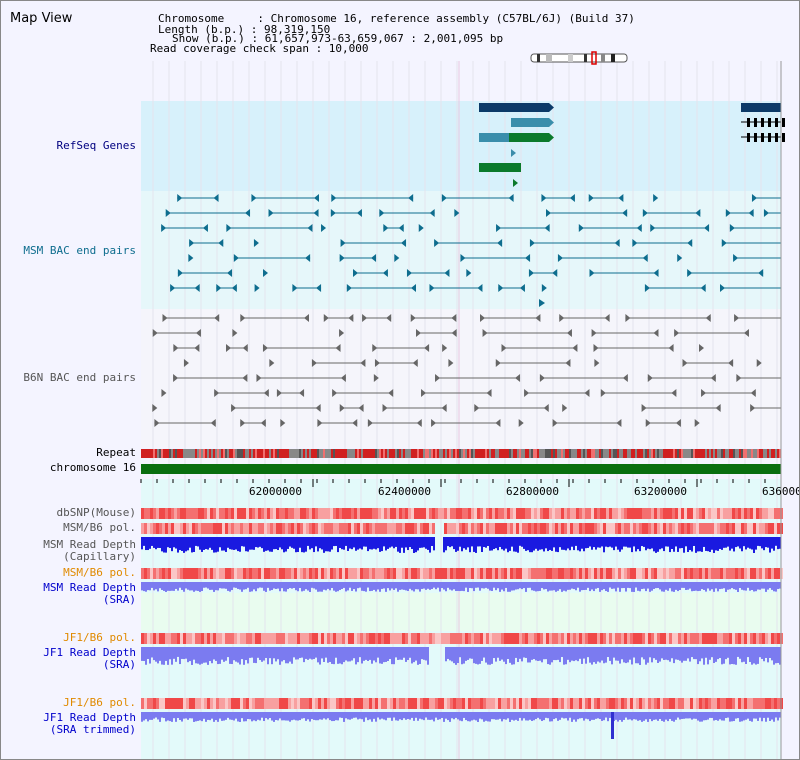 This screenshot has width=800, height=760. Describe the element at coordinates (99, 527) in the screenshot. I see `track-label-msm-b6-pol-1: MSM/B6 pol.` at that location.